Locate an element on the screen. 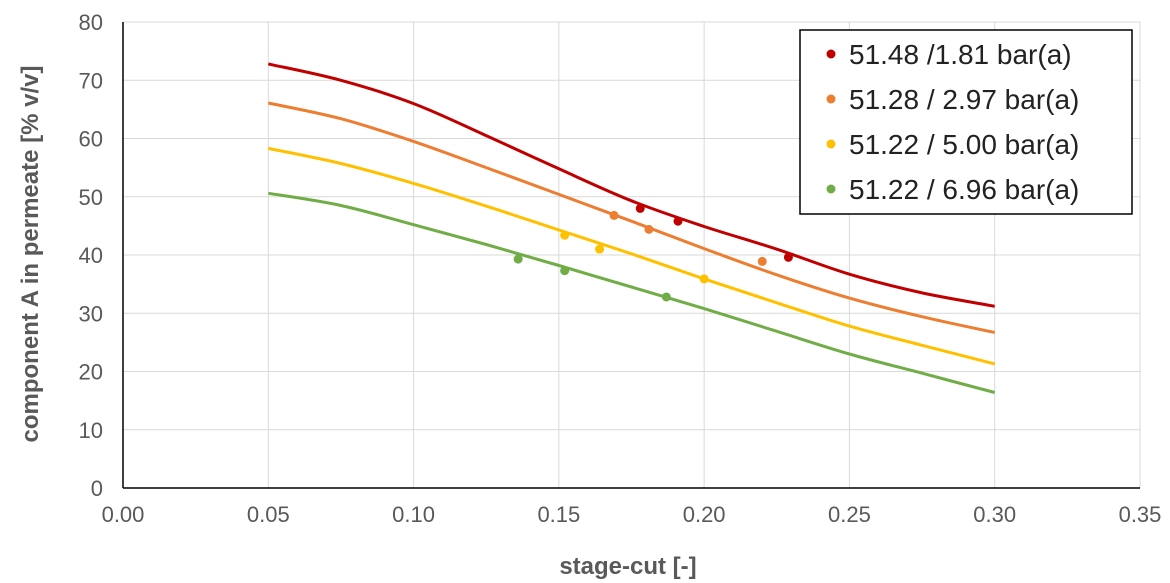 The width and height of the screenshot is (1170, 583). y-tick-label: 10 is located at coordinates (91, 430).